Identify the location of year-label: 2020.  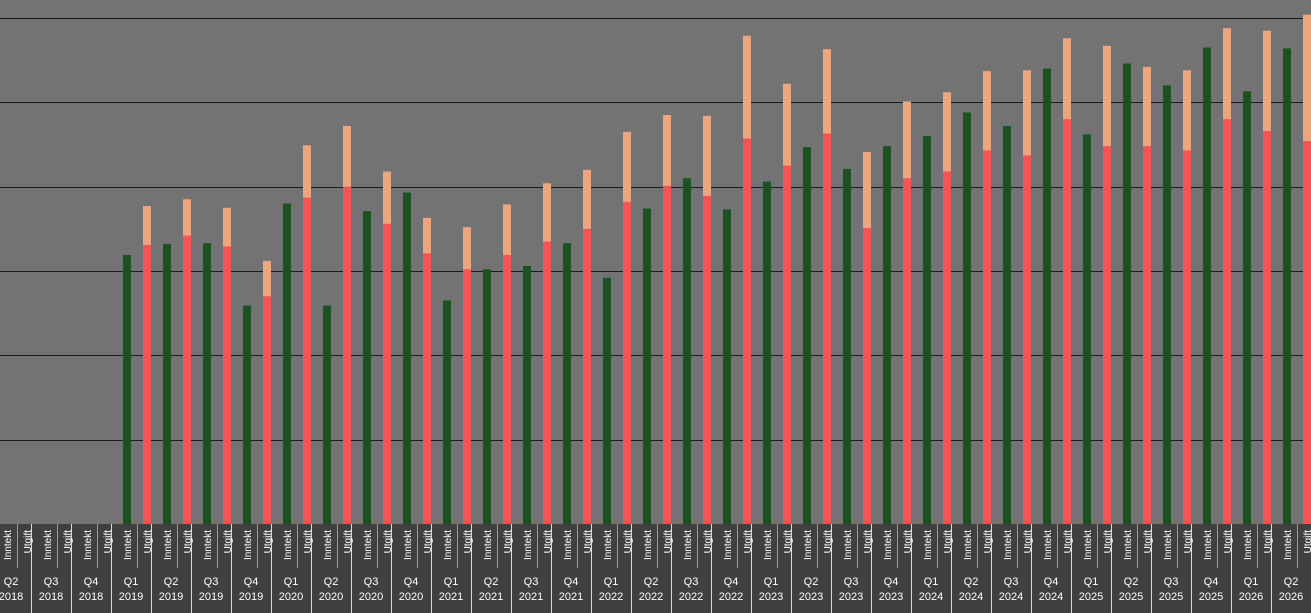
(411, 597).